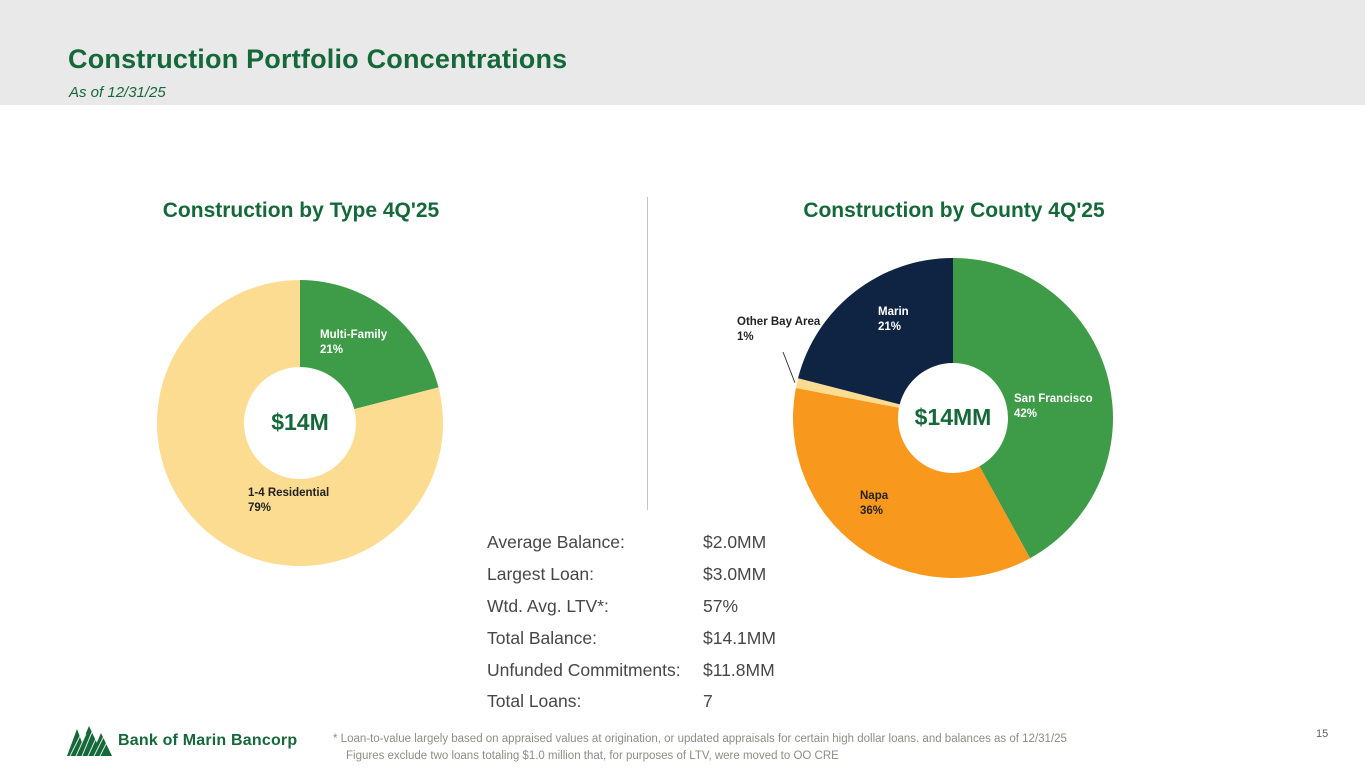 Image resolution: width=1365 pixels, height=768 pixels. Describe the element at coordinates (953, 417) in the screenshot. I see `donut-center-label: $14MM` at that location.